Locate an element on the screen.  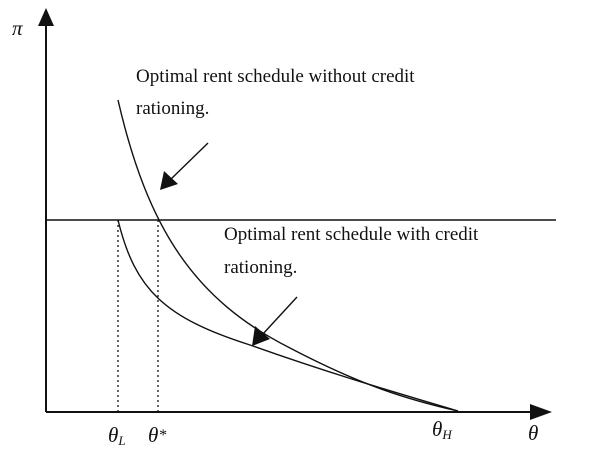
annotation-without-line2: rationing. is located at coordinates (172, 108).